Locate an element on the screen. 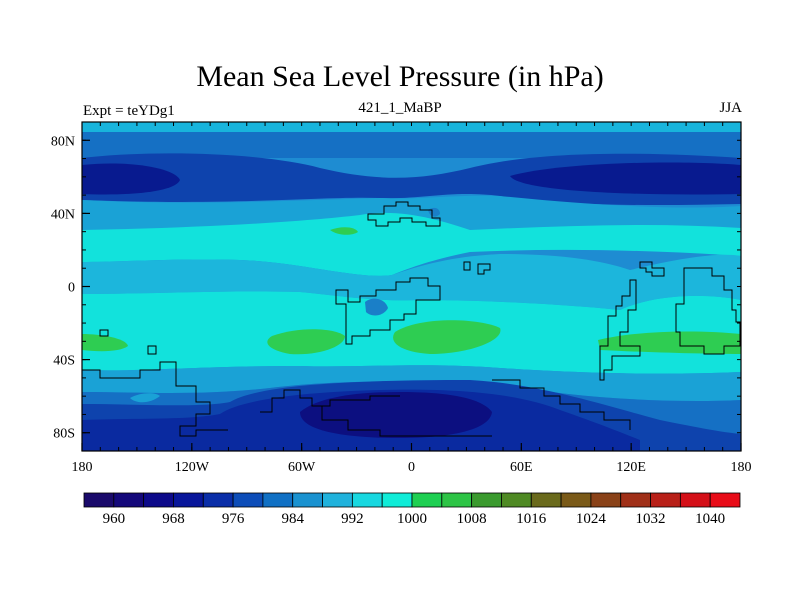 Image resolution: width=800 pixels, height=600 pixels. contour-aleutian-low is located at coordinates (131, 179).